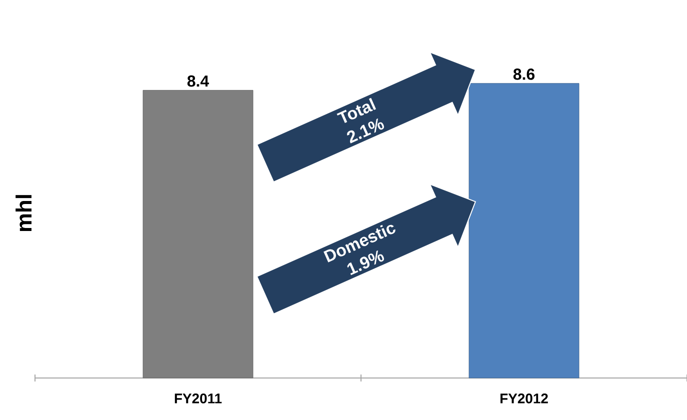 This screenshot has width=687, height=420. I want to click on data-label: 8.6, so click(523, 74).